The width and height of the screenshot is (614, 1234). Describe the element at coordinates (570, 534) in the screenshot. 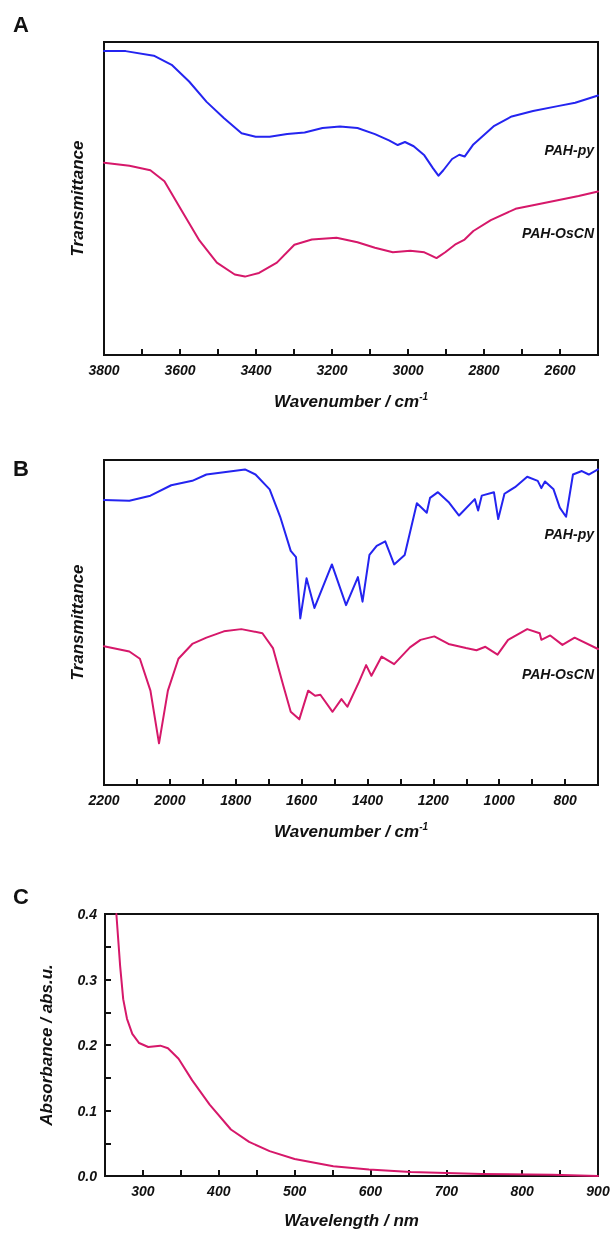

I see `series-label: PAH-py` at that location.